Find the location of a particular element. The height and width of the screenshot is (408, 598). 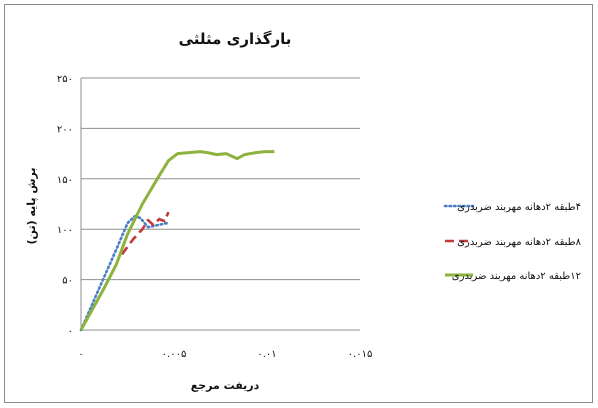

legend-label: ۴طبقه ۲دهانه مهربند ضربدری is located at coordinates (519, 207).